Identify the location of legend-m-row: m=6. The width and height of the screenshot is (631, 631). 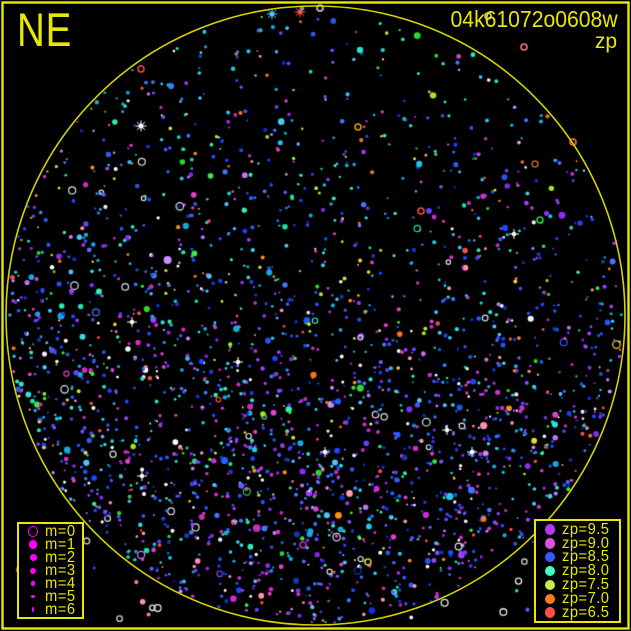
(50, 609).